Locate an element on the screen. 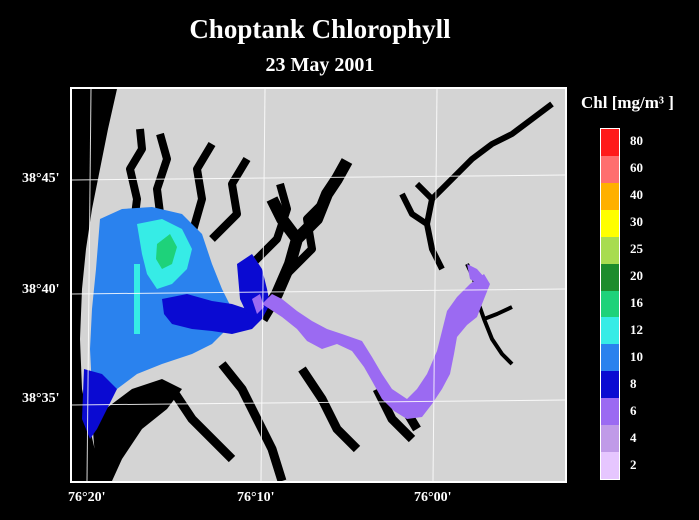 The image size is (699, 520). color-scale-label: 4 is located at coordinates (633, 437).